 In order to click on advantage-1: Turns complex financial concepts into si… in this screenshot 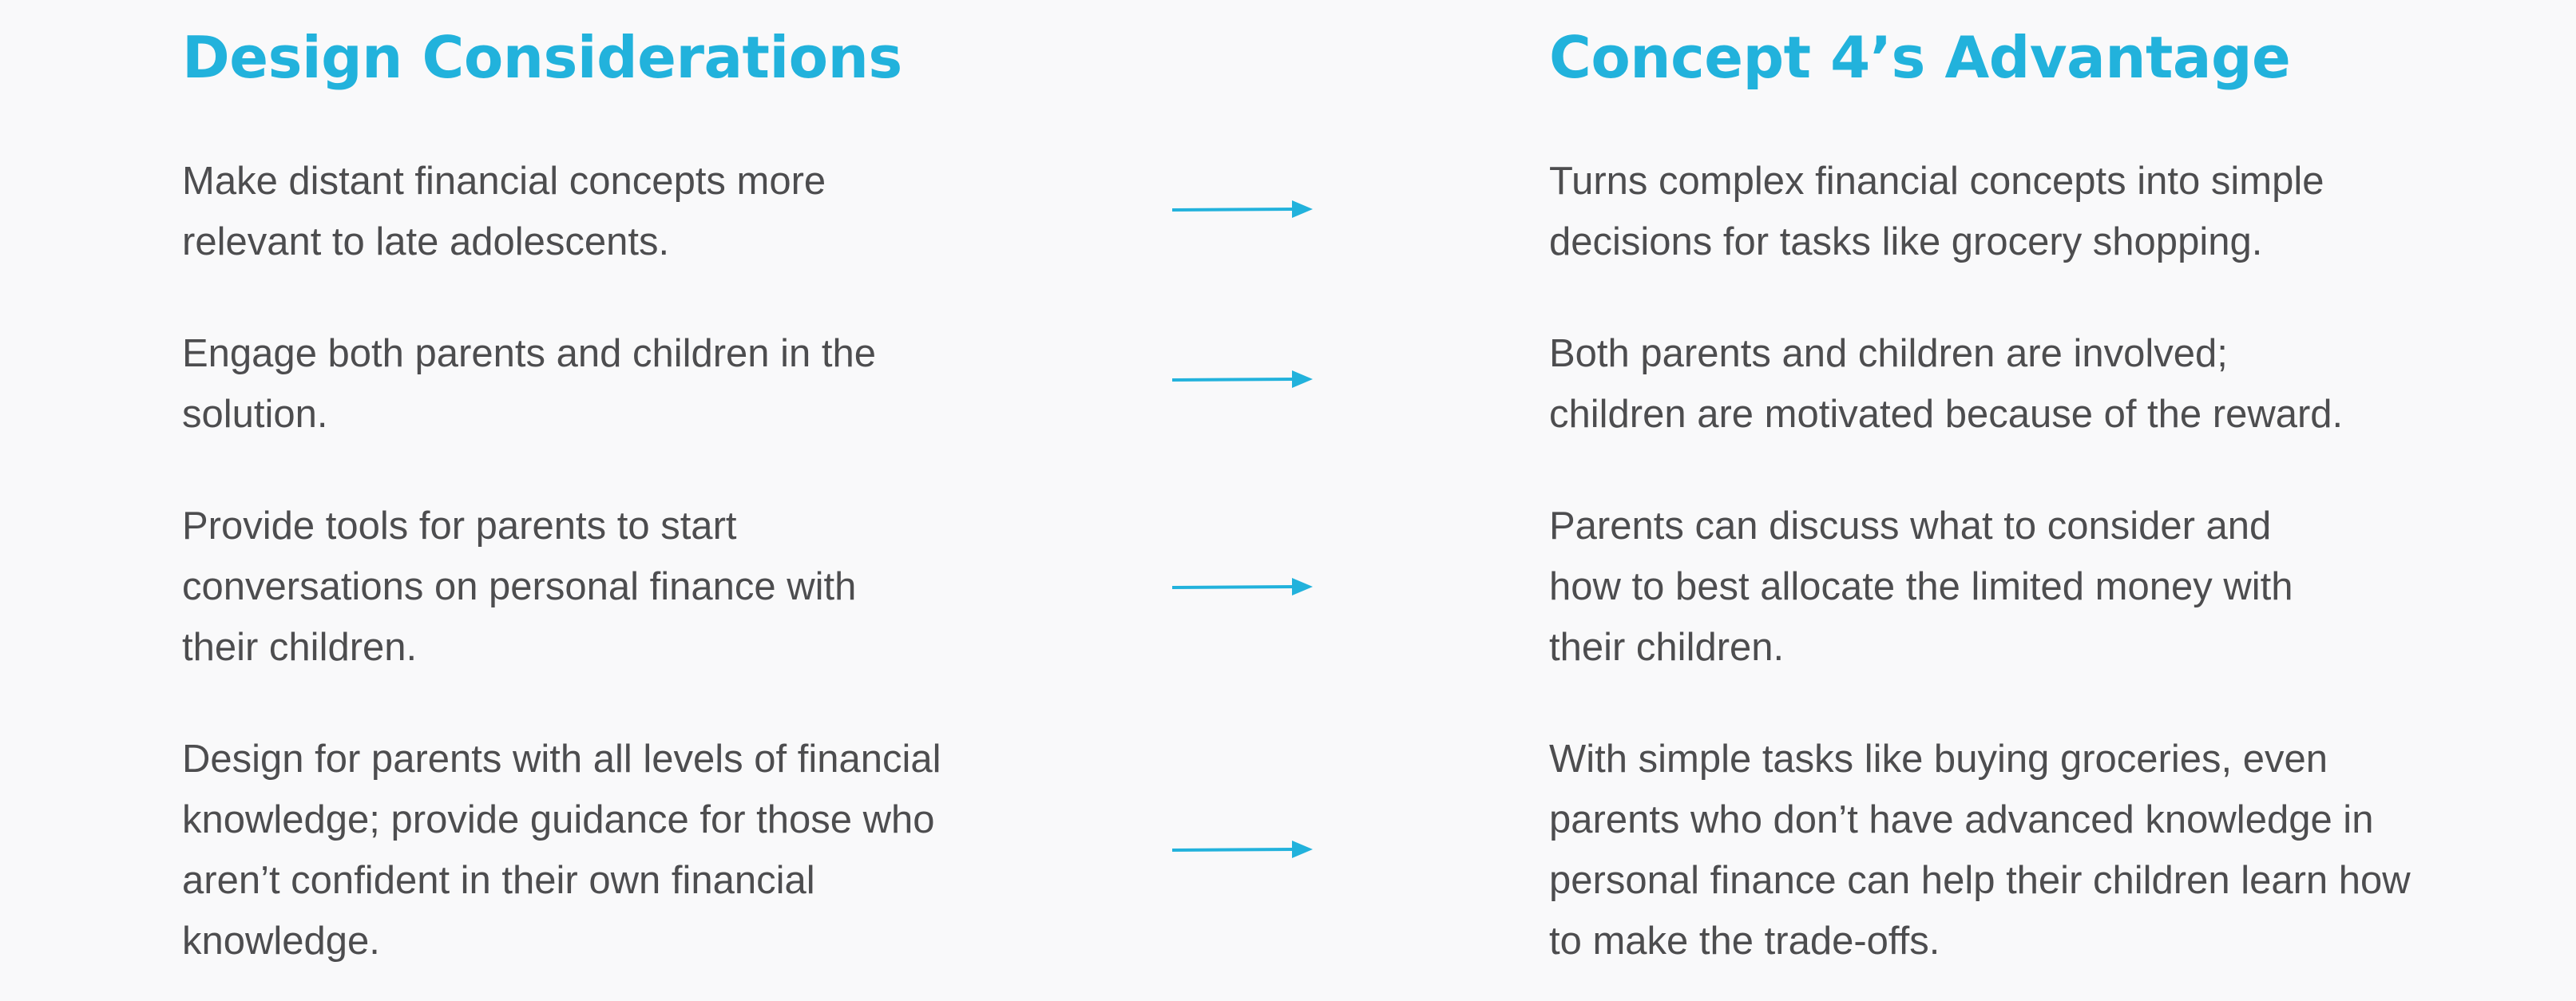, I will do `click(1937, 212)`.